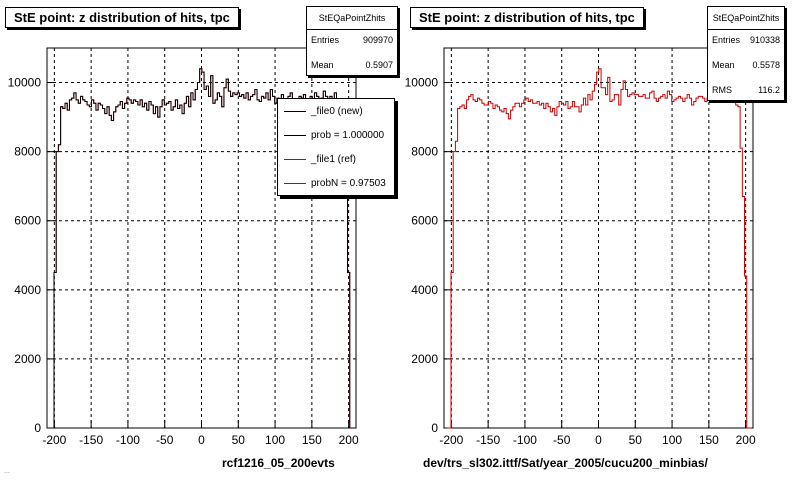  Describe the element at coordinates (27, 359) in the screenshot. I see `left-y-tick-label: 2000` at that location.